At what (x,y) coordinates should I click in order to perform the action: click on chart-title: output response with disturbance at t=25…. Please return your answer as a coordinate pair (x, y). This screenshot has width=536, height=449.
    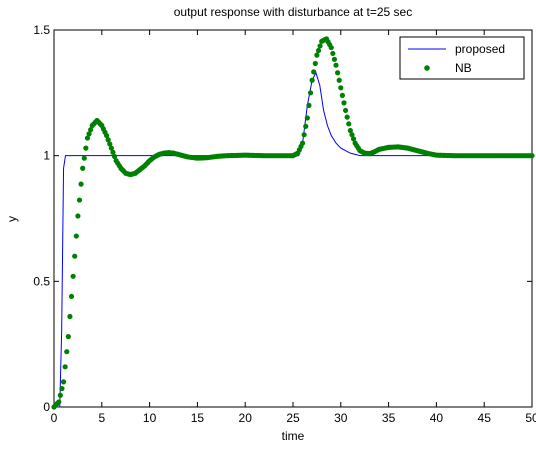
    Looking at the image, I should click on (293, 12).